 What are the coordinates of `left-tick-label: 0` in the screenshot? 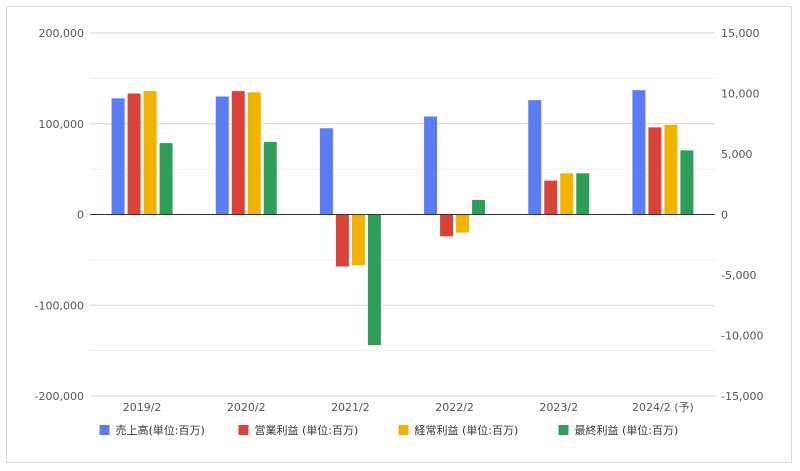 It's located at (80, 215).